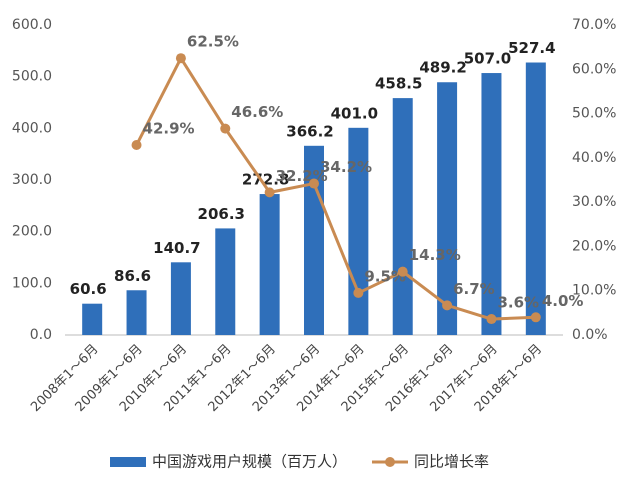 This screenshot has height=497, width=628. I want to click on bar-value-label: 507.0, so click(487, 59).